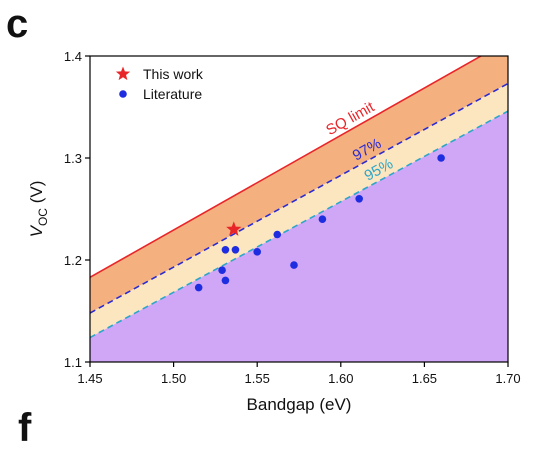 This screenshot has width=553, height=450. Describe the element at coordinates (173, 74) in the screenshot. I see `legend-label: This work` at that location.